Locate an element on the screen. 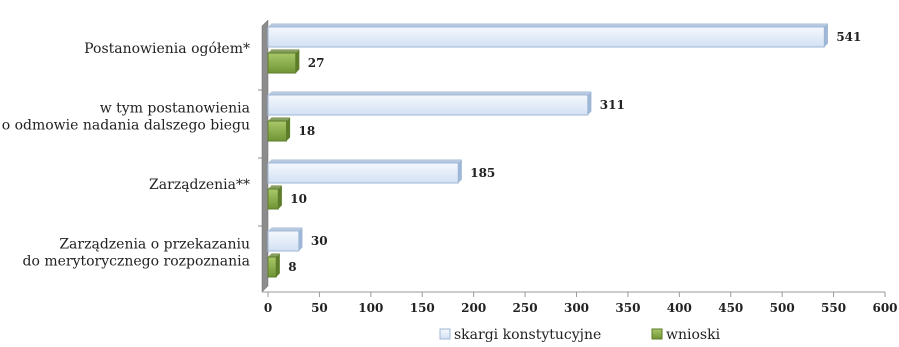 The height and width of the screenshot is (347, 899). legend-label: skargi konstytucyjne is located at coordinates (527, 335).